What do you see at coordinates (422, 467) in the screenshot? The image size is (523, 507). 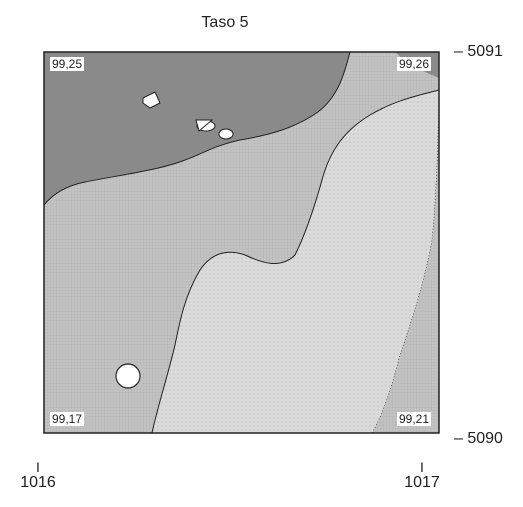 I see `x-tick-right-mark: I` at bounding box center [422, 467].